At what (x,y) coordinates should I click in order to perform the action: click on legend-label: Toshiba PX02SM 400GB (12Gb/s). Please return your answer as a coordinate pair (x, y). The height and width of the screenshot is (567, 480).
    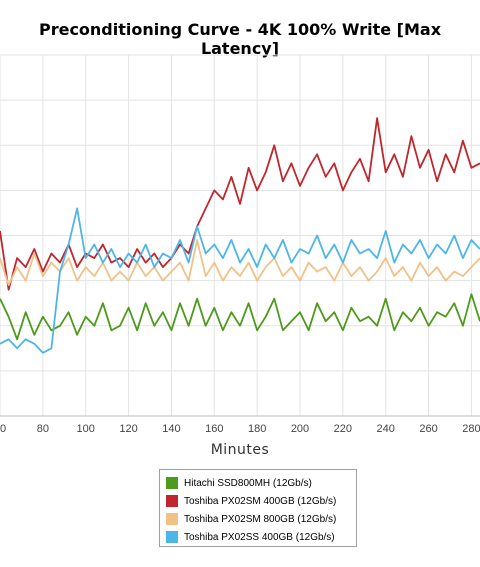
    Looking at the image, I should click on (260, 501).